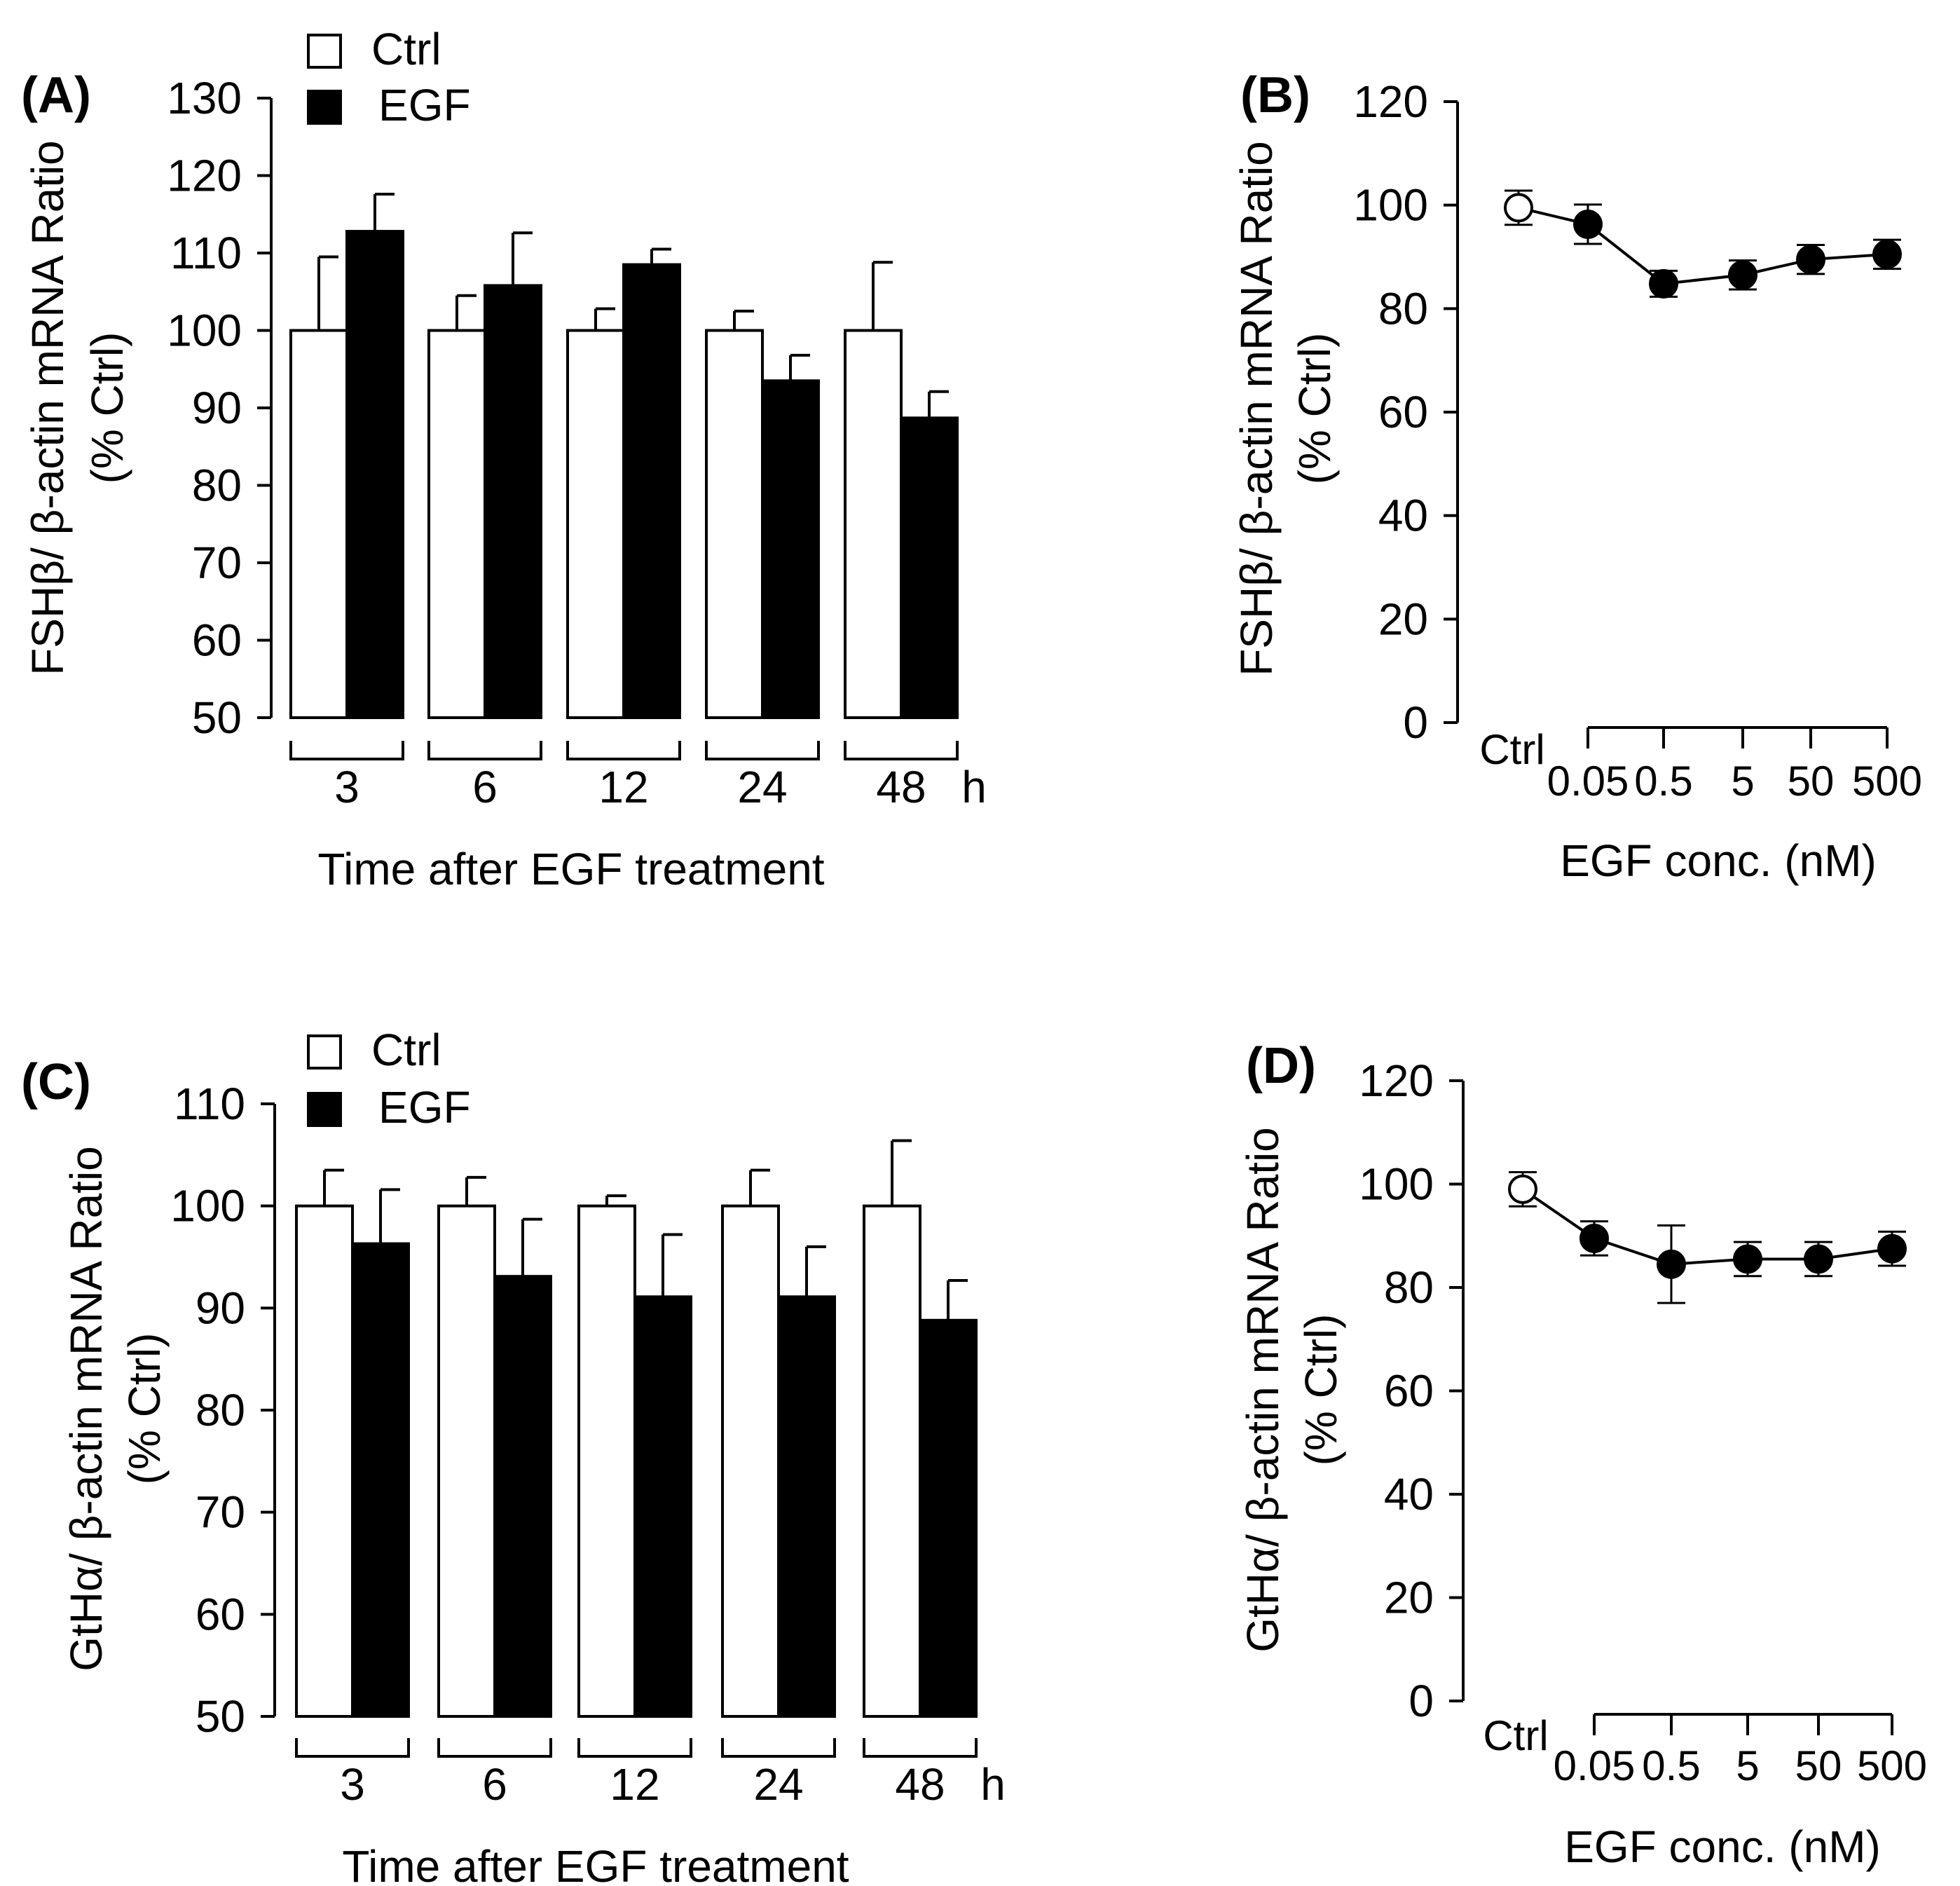  What do you see at coordinates (595, 1863) in the screenshot?
I see `x-axis-title: Time after EGF treatment` at bounding box center [595, 1863].